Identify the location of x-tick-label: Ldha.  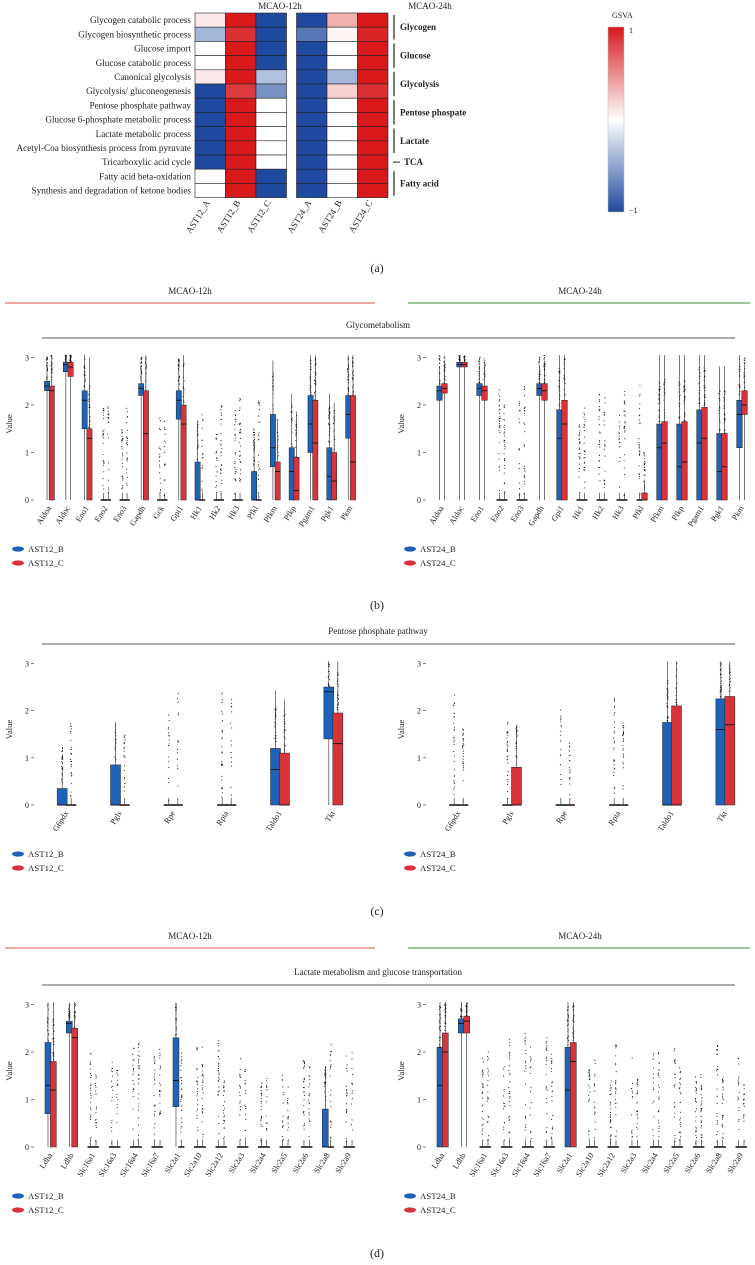
(438, 1160).